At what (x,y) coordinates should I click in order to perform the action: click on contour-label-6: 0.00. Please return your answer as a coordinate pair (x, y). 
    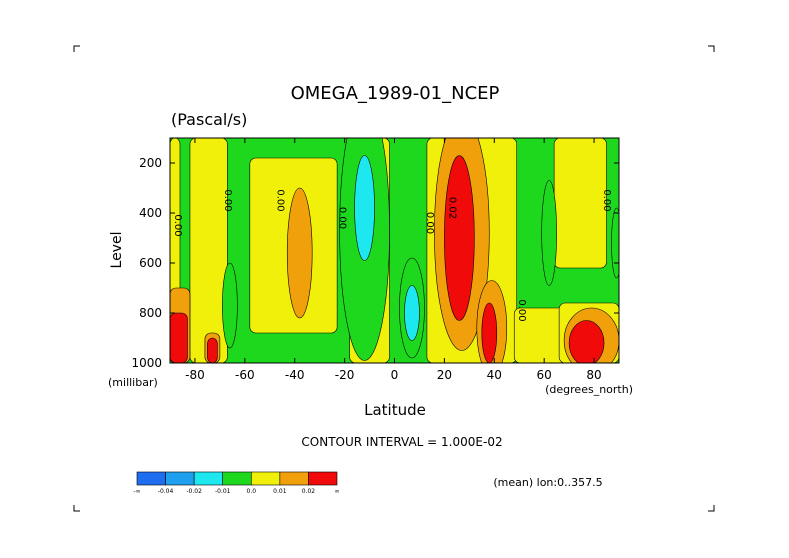
    Looking at the image, I should click on (521, 310).